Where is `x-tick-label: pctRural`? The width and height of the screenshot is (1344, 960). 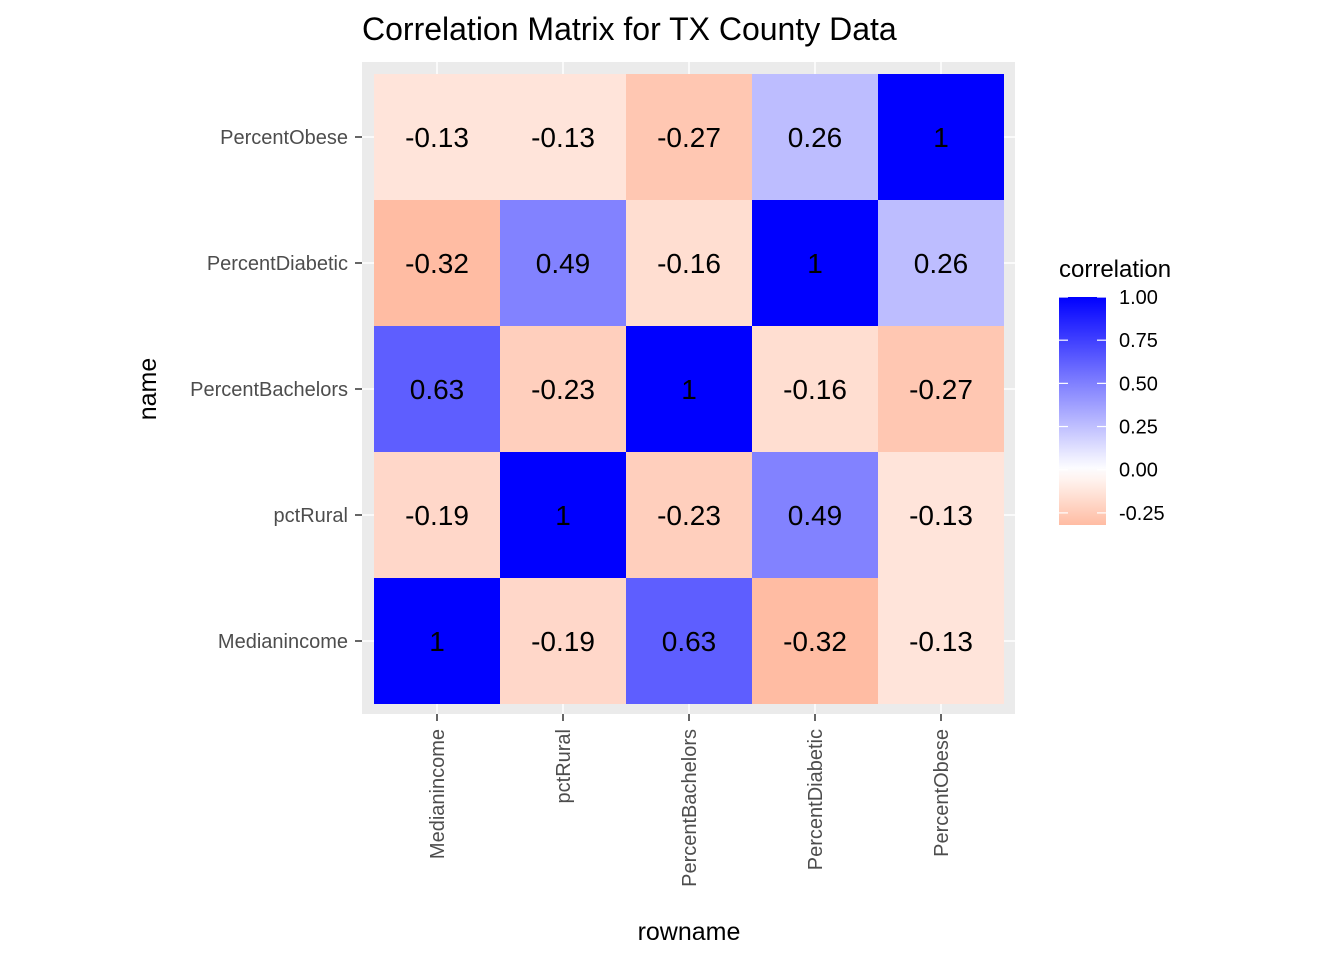
x-tick-label: pctRural is located at coordinates (564, 766).